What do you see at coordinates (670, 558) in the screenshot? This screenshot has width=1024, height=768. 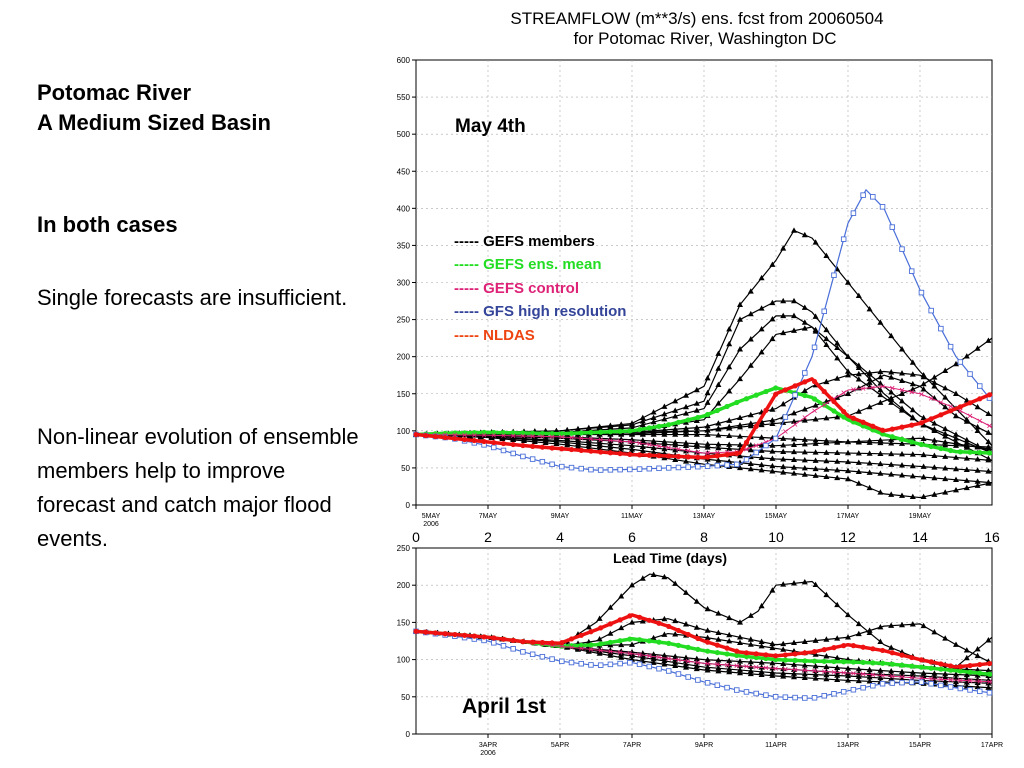 I see `lead-time-label: Lead Time (days)` at bounding box center [670, 558].